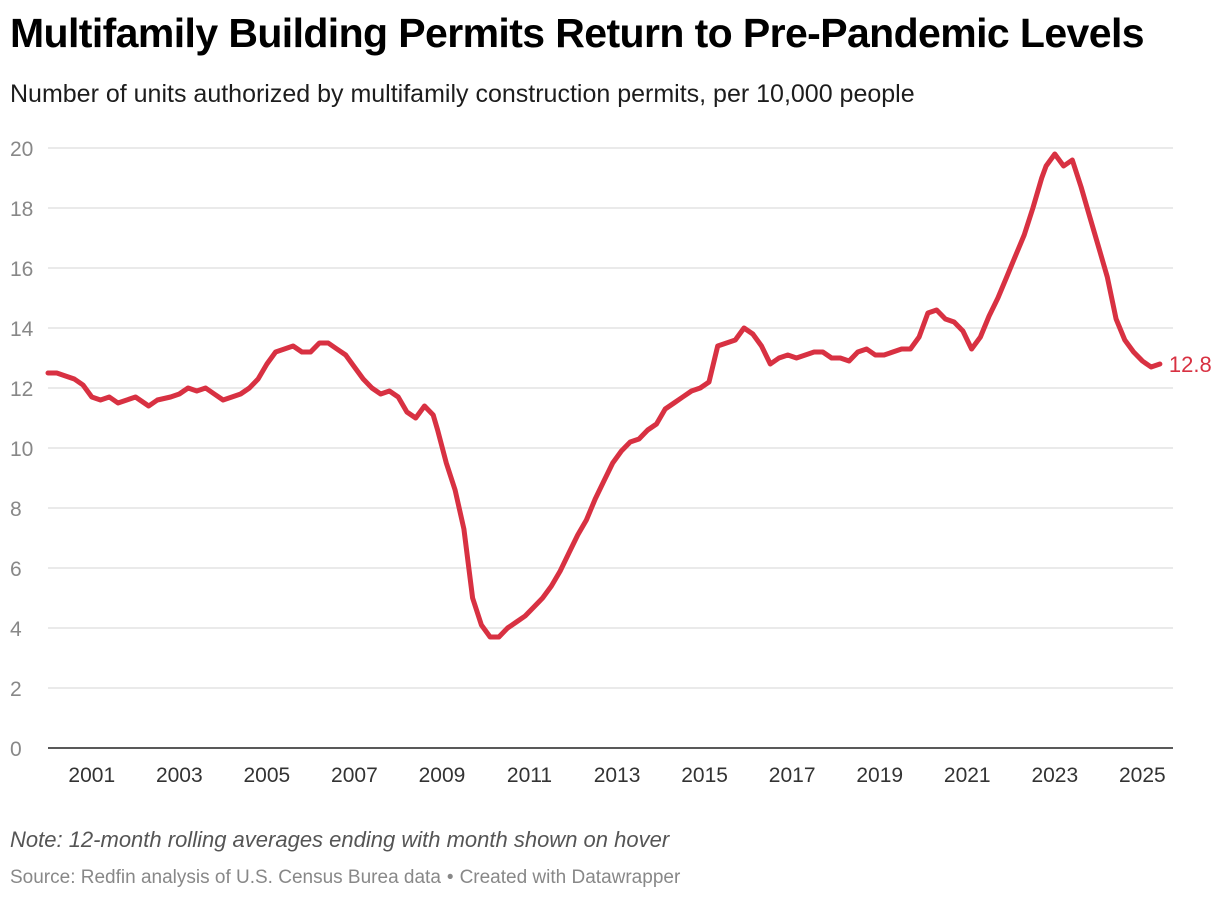 This screenshot has height=902, width=1220. What do you see at coordinates (442, 775) in the screenshot?
I see `x-tick-label: 2009` at bounding box center [442, 775].